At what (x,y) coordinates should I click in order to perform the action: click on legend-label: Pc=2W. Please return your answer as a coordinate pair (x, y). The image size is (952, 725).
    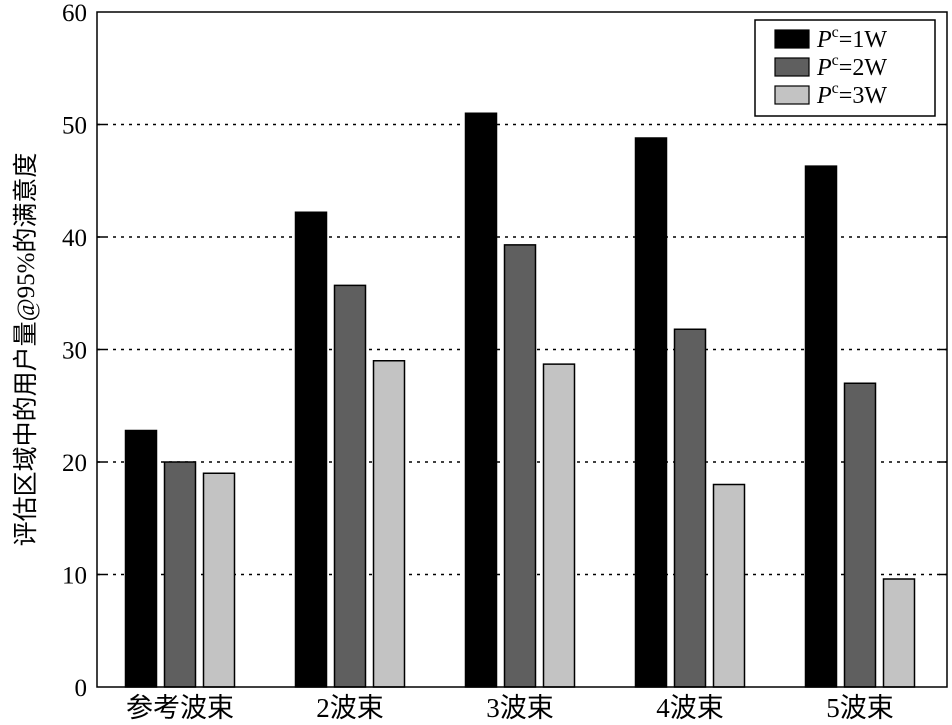
    Looking at the image, I should click on (851, 66).